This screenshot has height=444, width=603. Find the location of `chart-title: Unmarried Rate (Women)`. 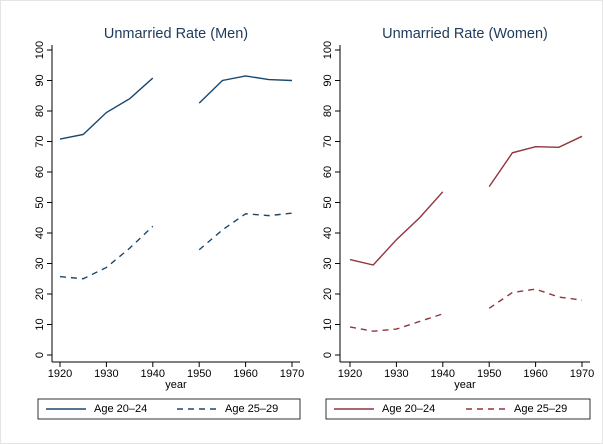

chart-title: Unmarried Rate (Women) is located at coordinates (465, 34).